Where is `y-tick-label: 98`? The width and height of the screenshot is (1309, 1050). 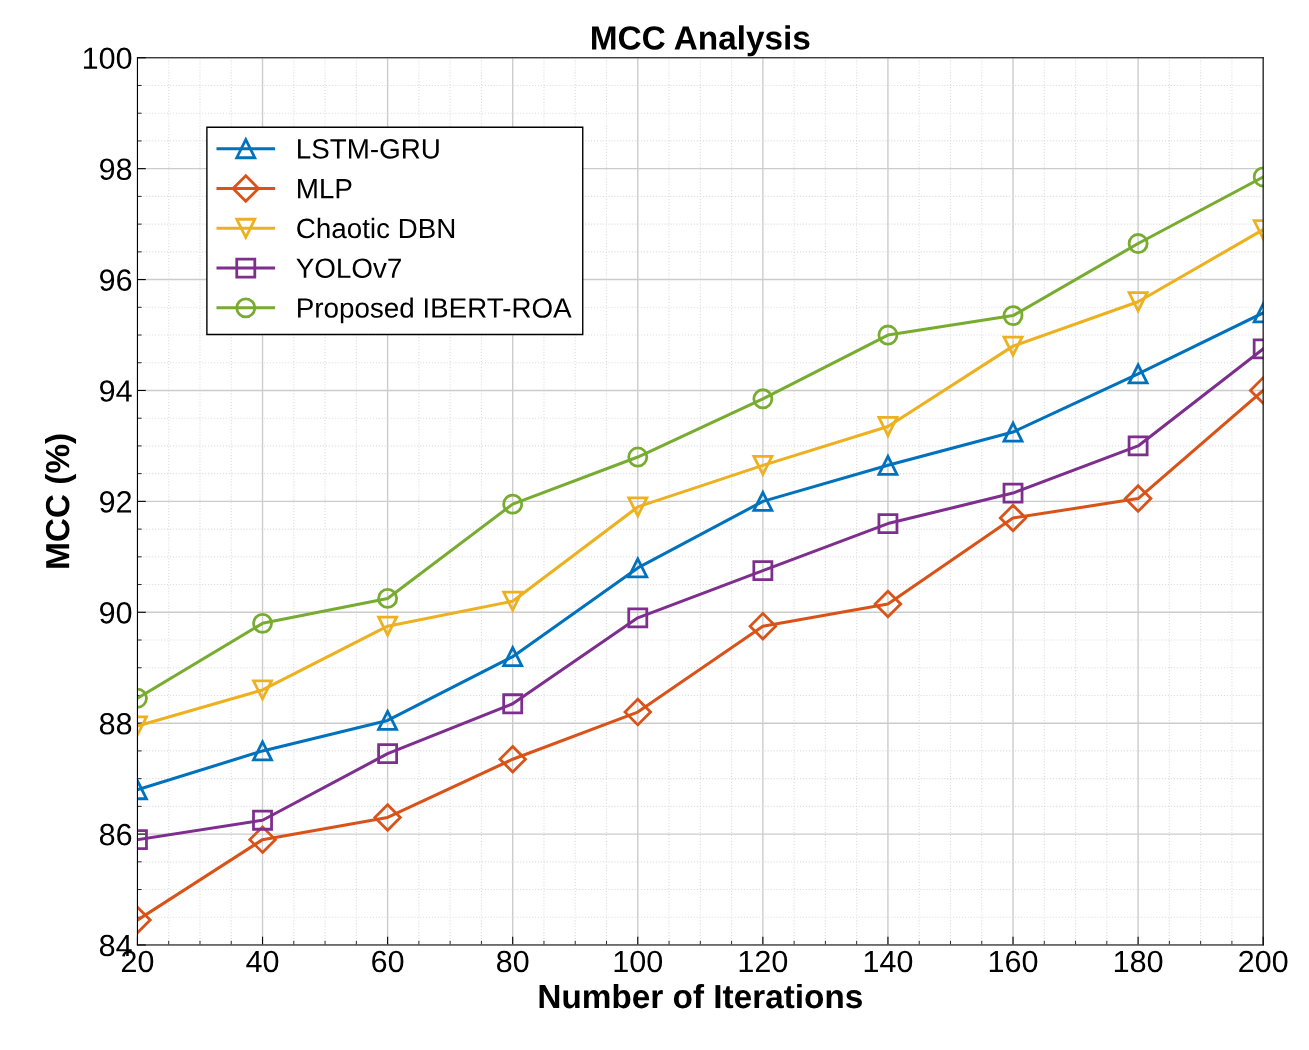 y-tick-label: 98 is located at coordinates (116, 169).